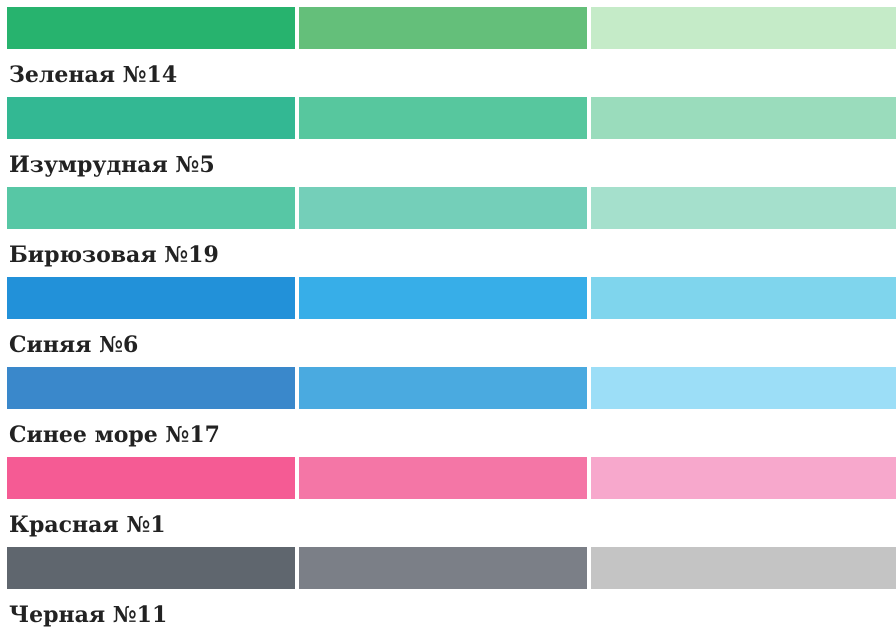  I want to click on palette: Изумрудная №5, so click(451, 142).